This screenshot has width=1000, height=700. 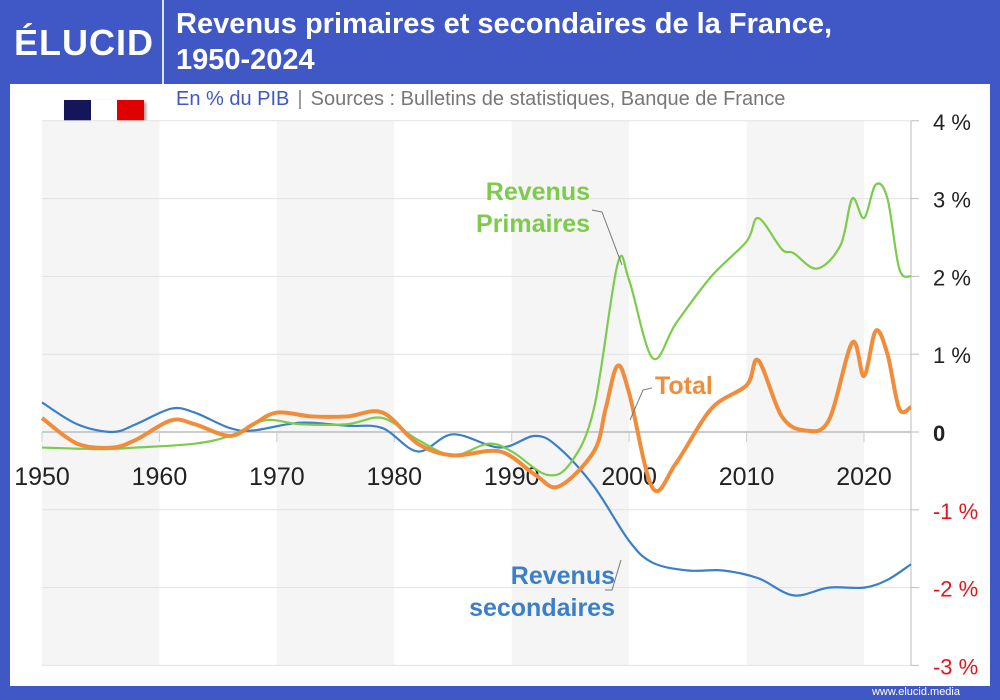 What do you see at coordinates (955, 511) in the screenshot?
I see `y-tick-label: -1 %` at bounding box center [955, 511].